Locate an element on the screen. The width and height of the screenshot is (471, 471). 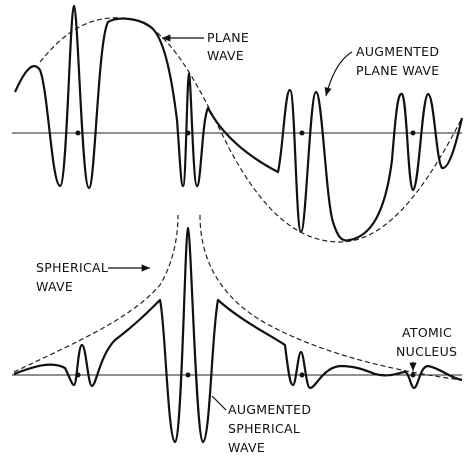
label: ATOMIC is located at coordinates (427, 332).